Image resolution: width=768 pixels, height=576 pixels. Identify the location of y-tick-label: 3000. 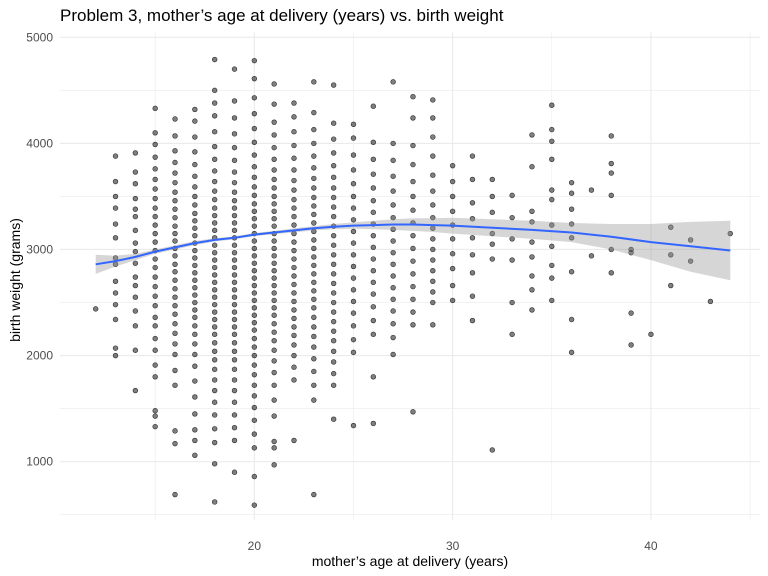
(39, 249).